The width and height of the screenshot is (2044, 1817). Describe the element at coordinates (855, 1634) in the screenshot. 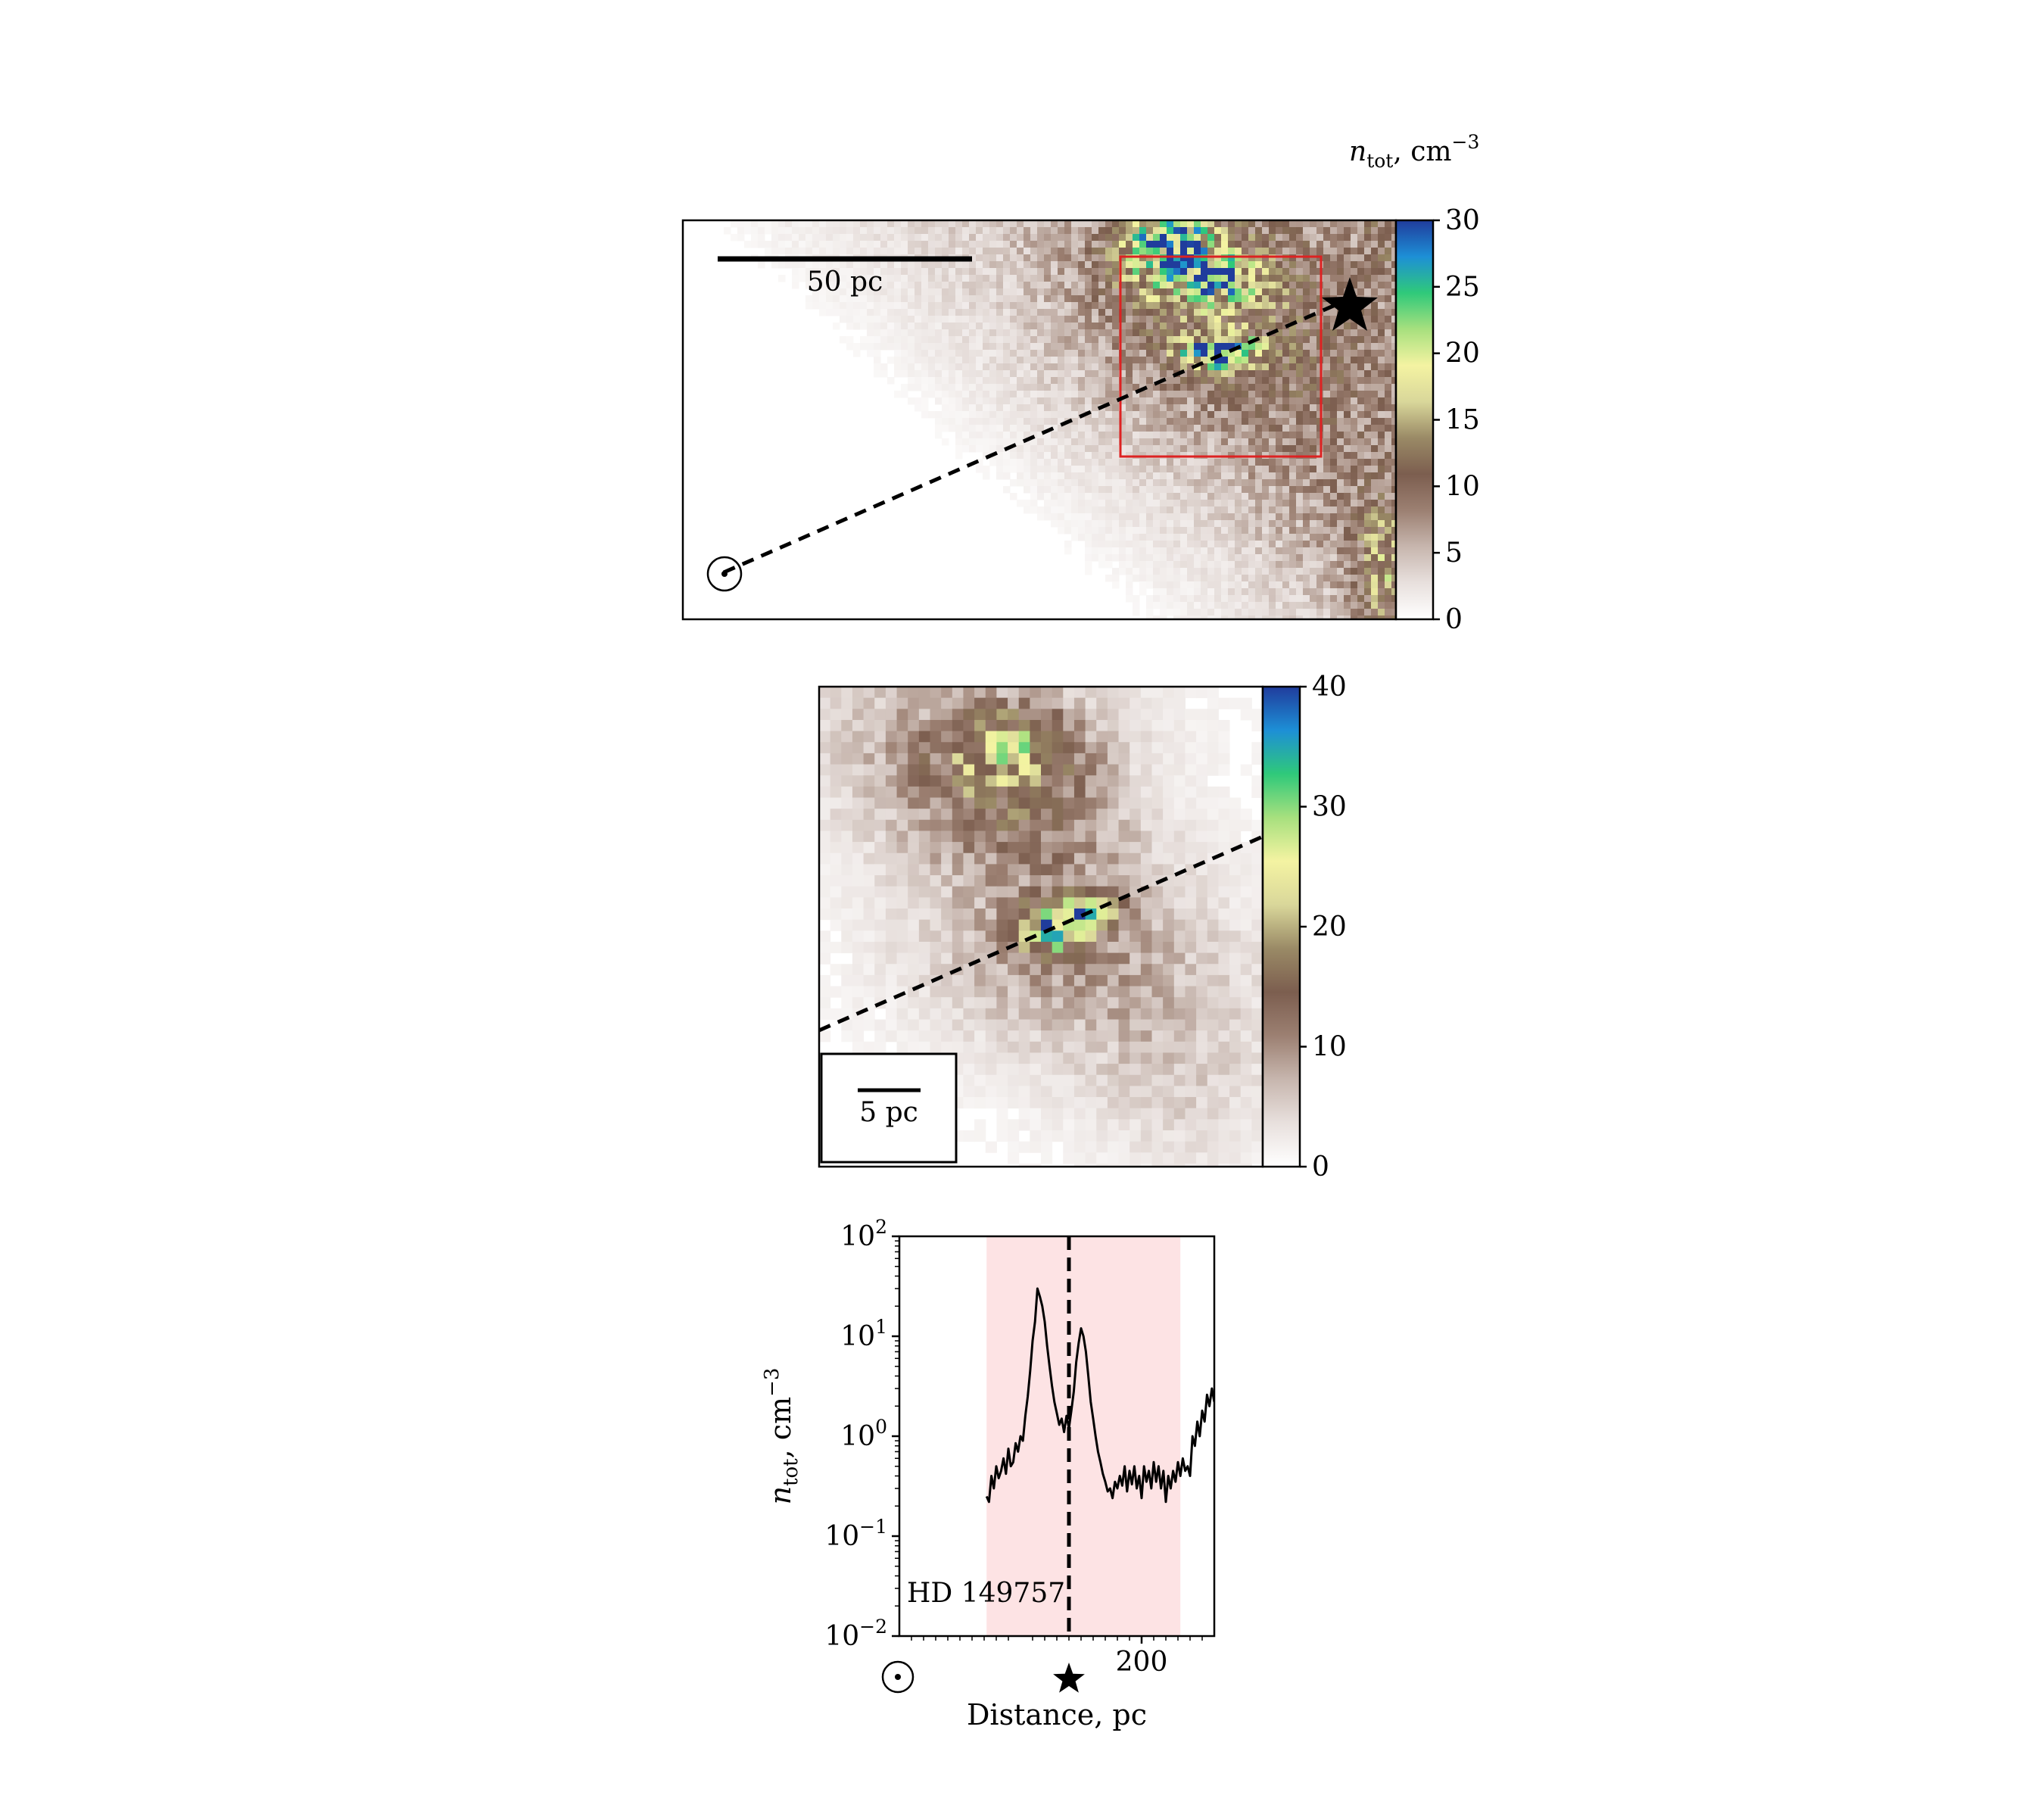

I see `y-tick-label: 10⁻²` at that location.